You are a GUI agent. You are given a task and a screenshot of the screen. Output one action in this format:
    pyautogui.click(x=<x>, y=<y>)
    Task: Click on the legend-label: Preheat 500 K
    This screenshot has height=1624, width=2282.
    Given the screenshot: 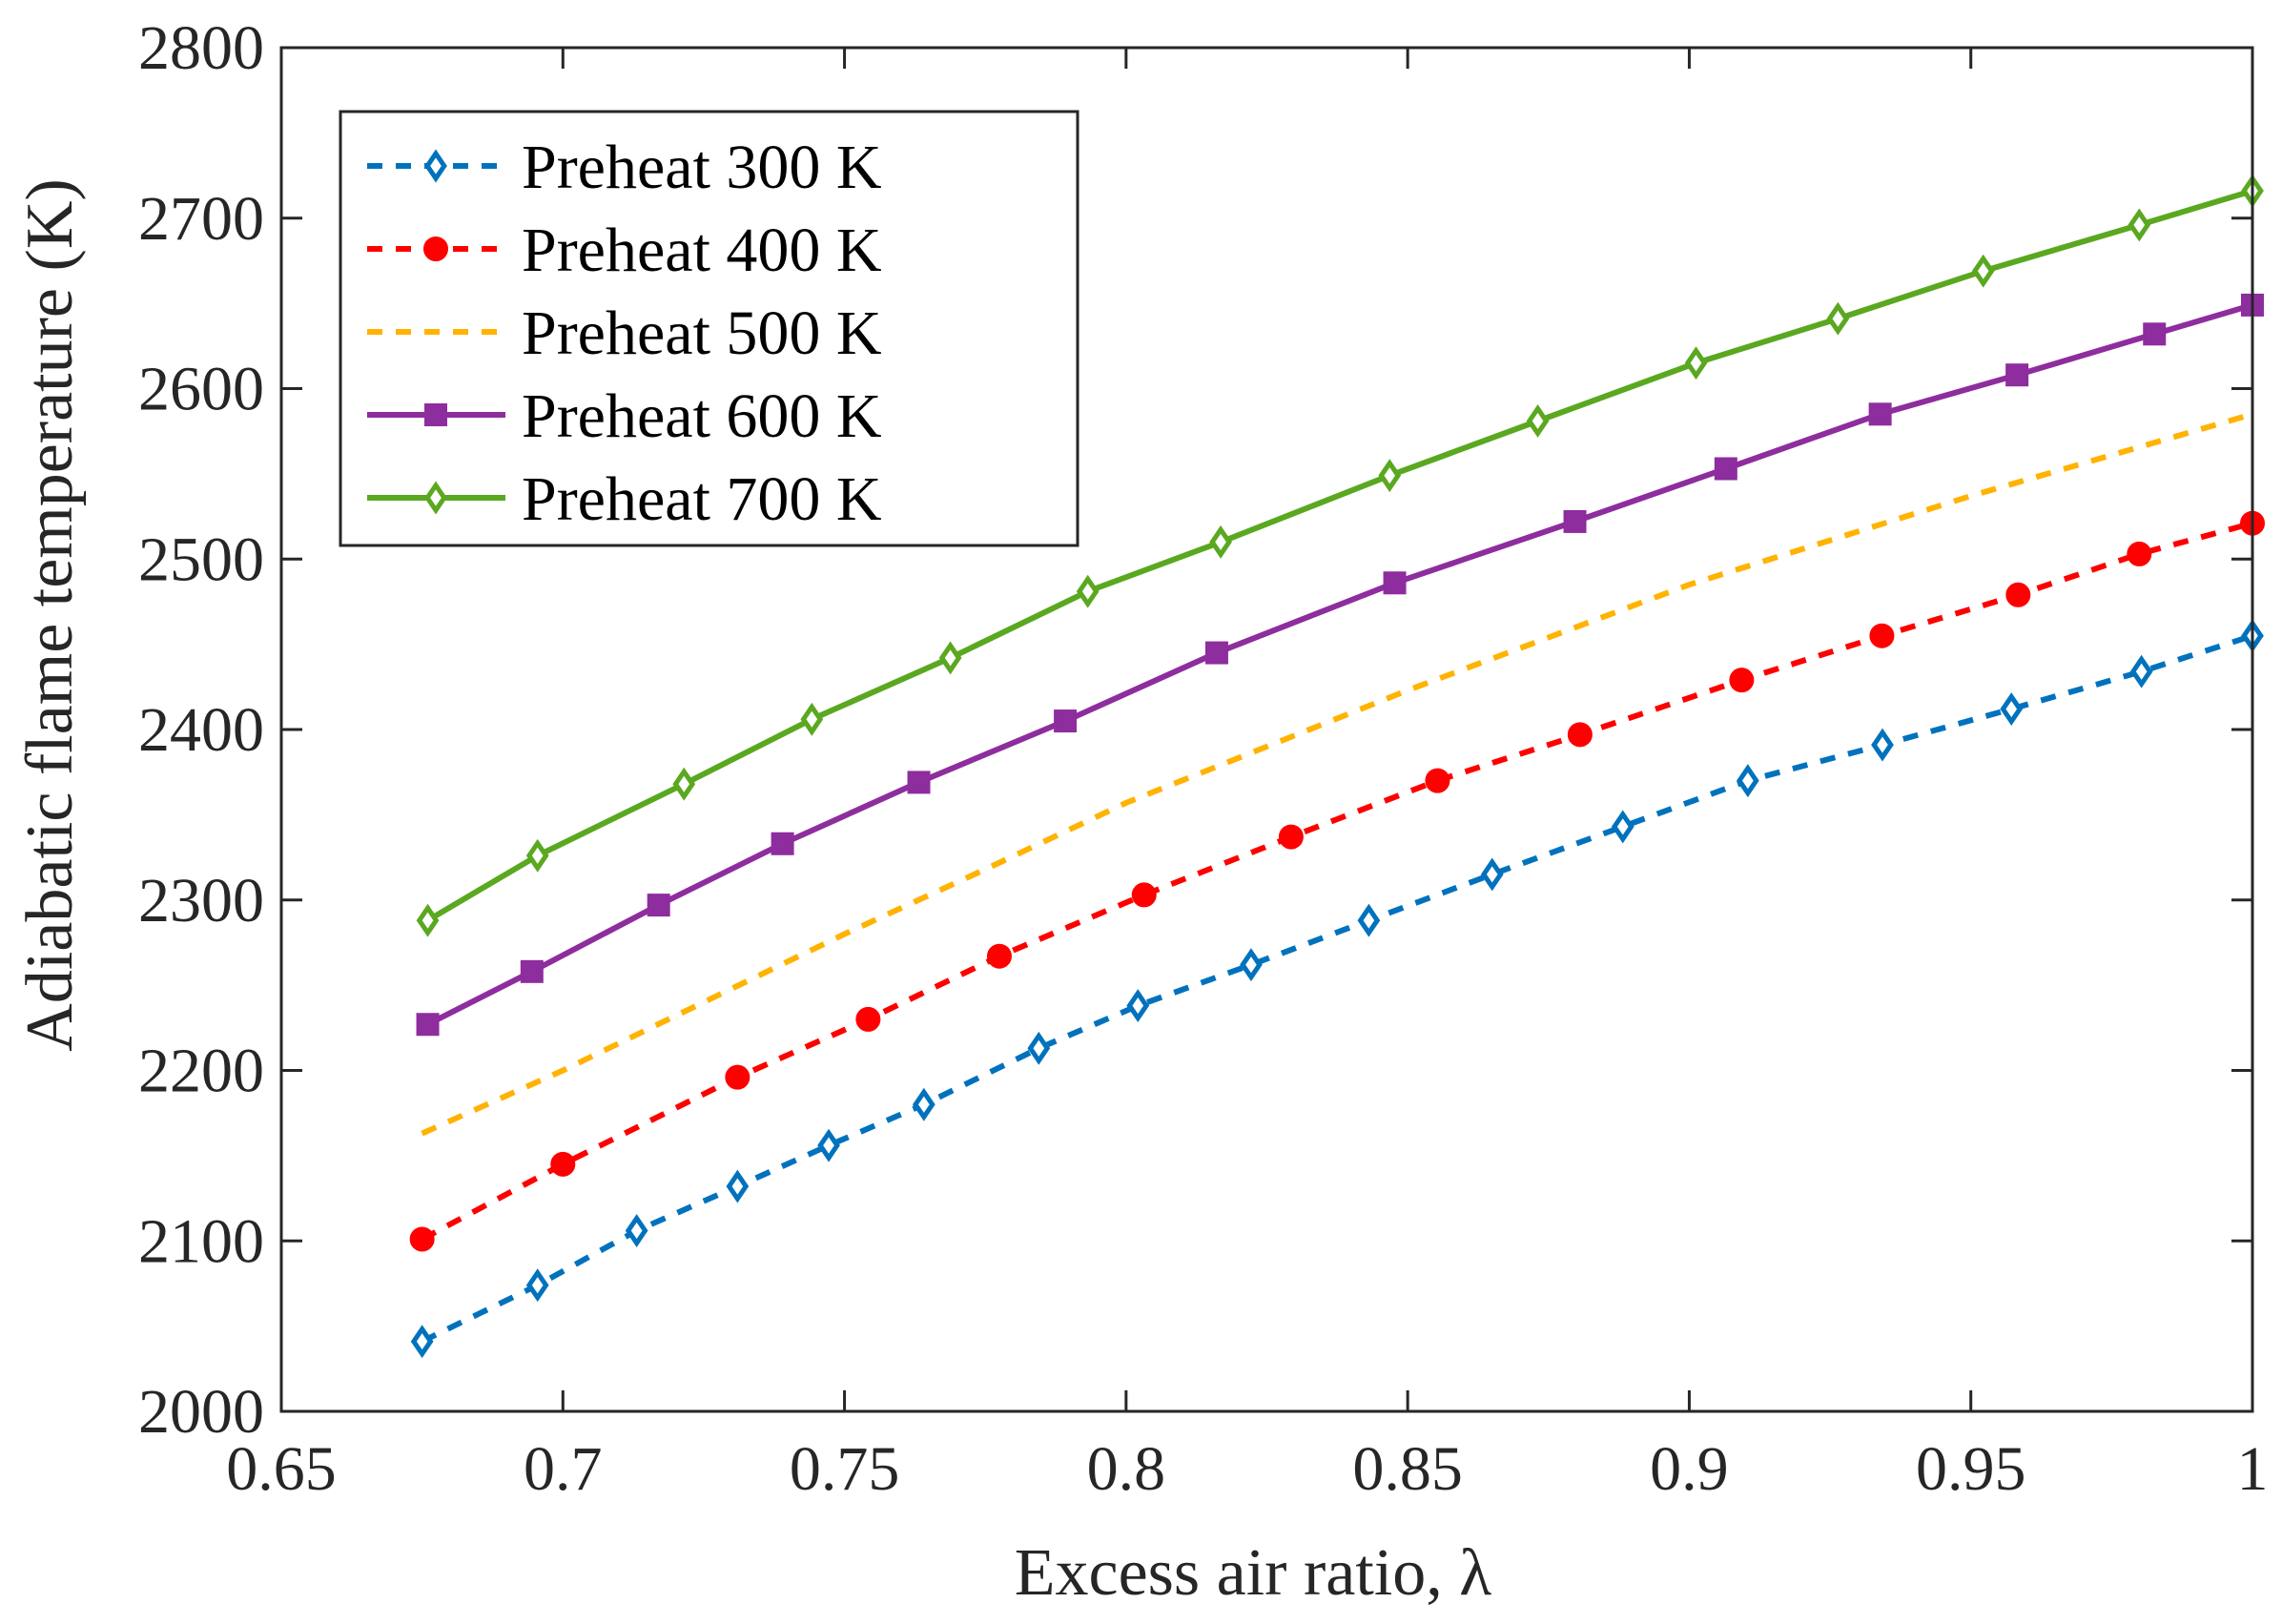 What is the action you would take?
    pyautogui.click(x=702, y=333)
    